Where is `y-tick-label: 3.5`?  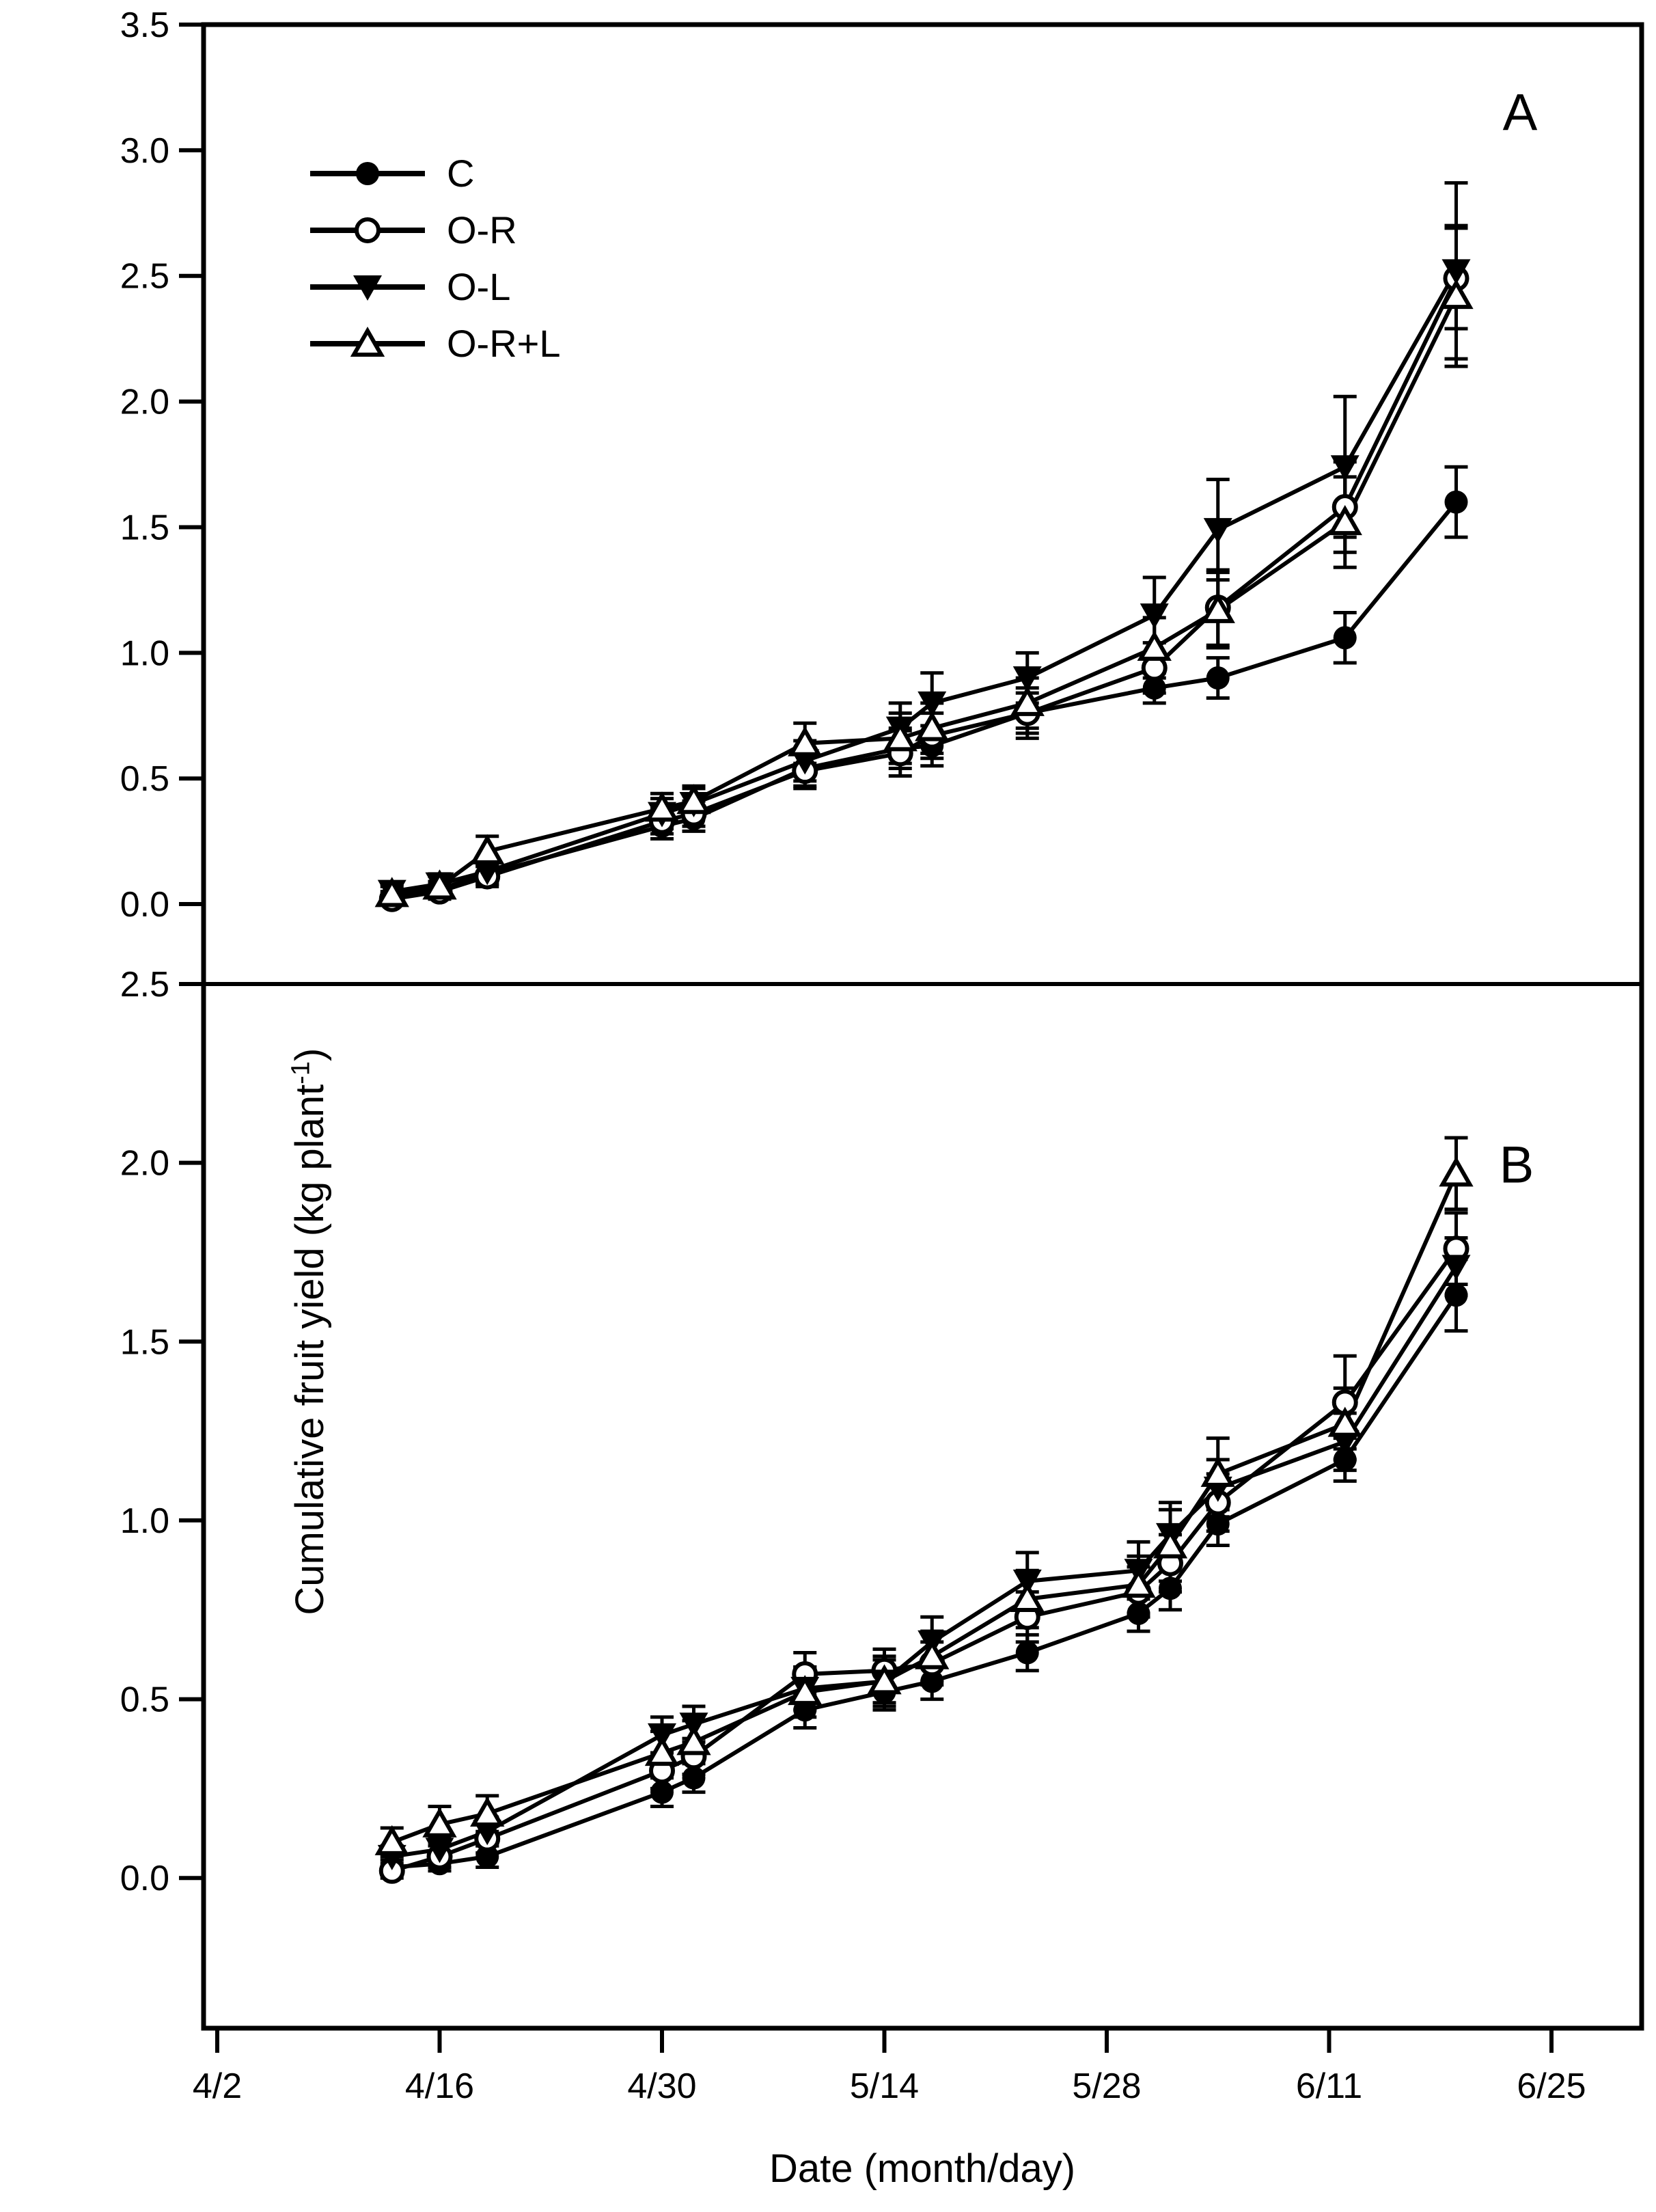
y-tick-label: 3.5 is located at coordinates (144, 25).